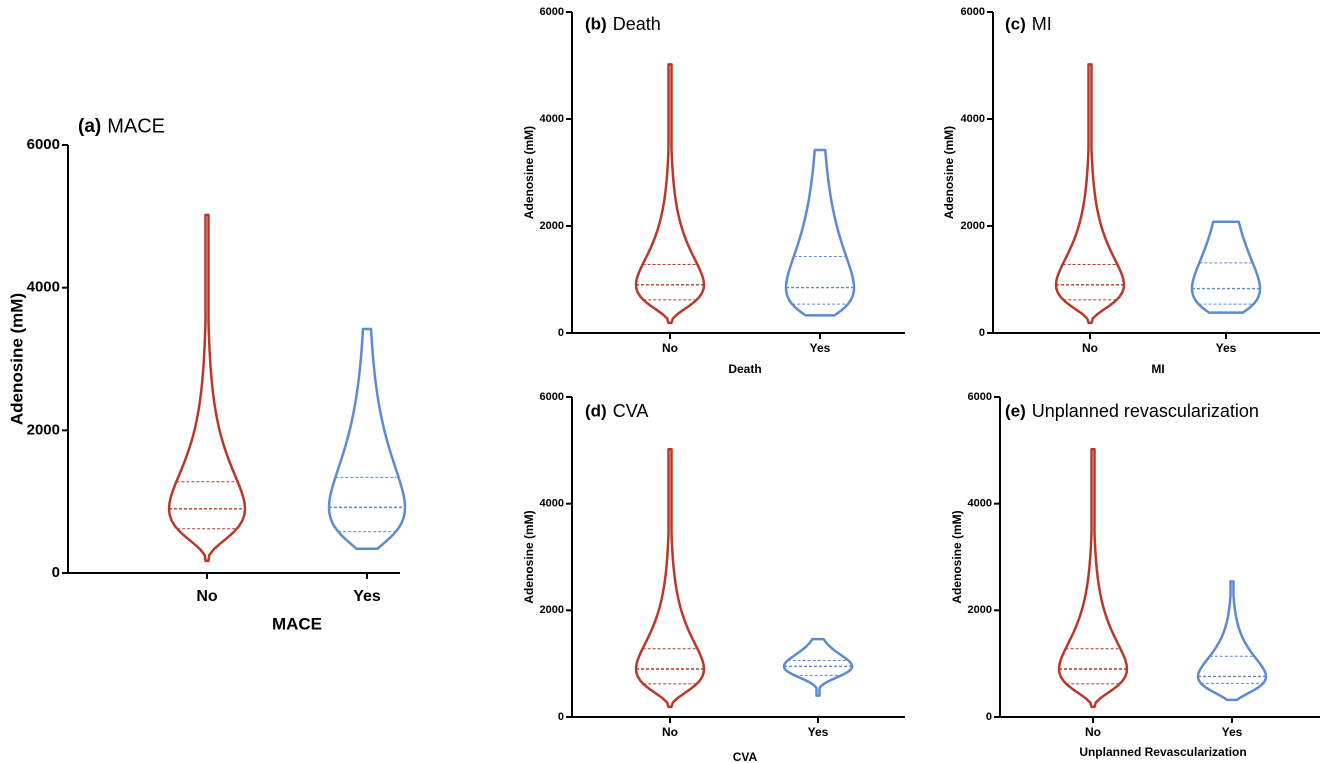 Image resolution: width=1327 pixels, height=763 pixels. What do you see at coordinates (1015, 410) in the screenshot?
I see `panel-label: (e)` at bounding box center [1015, 410].